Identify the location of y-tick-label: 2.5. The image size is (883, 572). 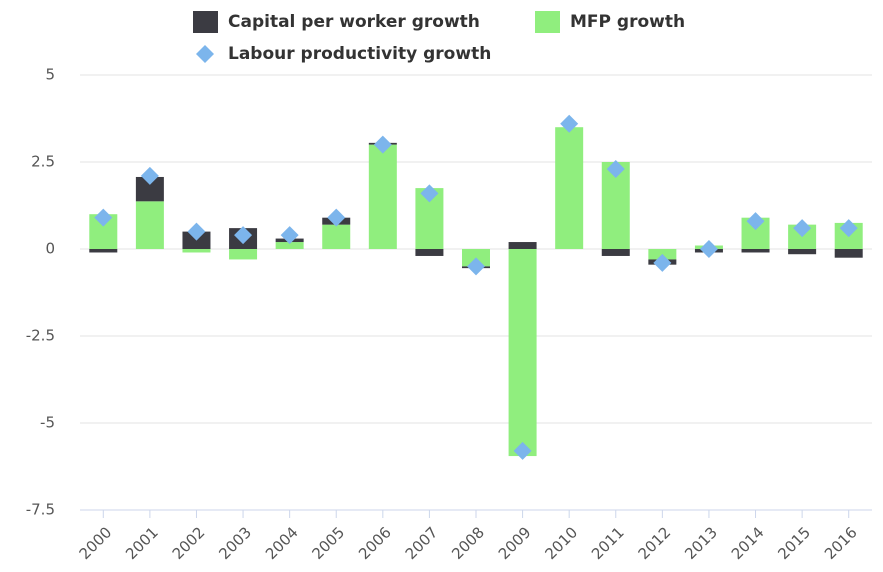
(43, 162).